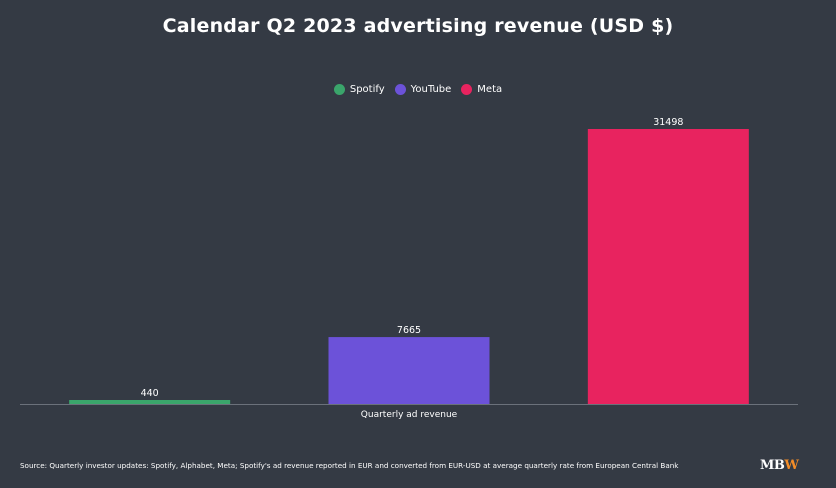  I want to click on data-label-youtube: 7665, so click(409, 330).